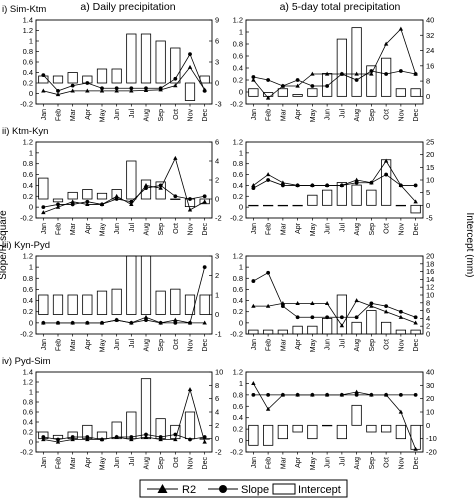  Describe the element at coordinates (189, 490) in the screenshot. I see `legend-r2-label: R2` at that location.